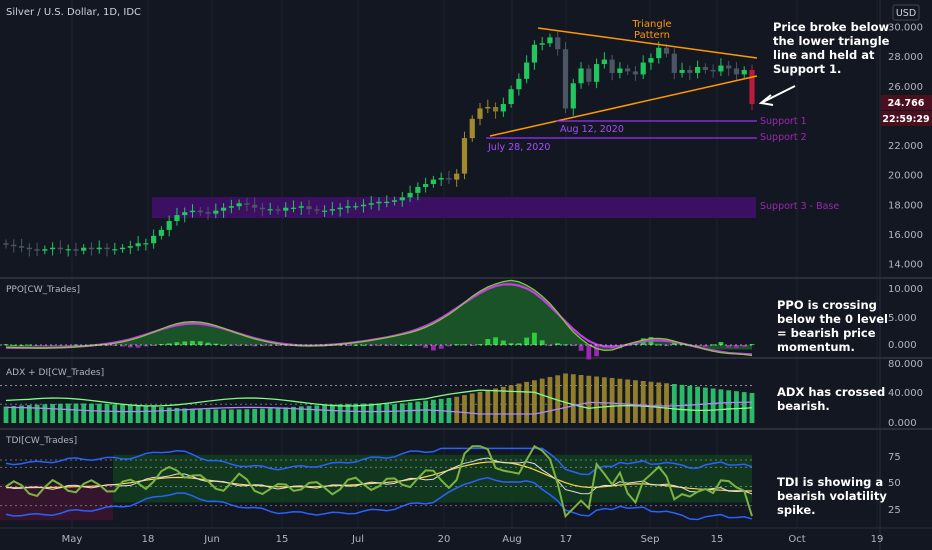 This screenshot has width=932, height=550. I want to click on ppo-note-line2: below the 0 level, so click(832, 319).